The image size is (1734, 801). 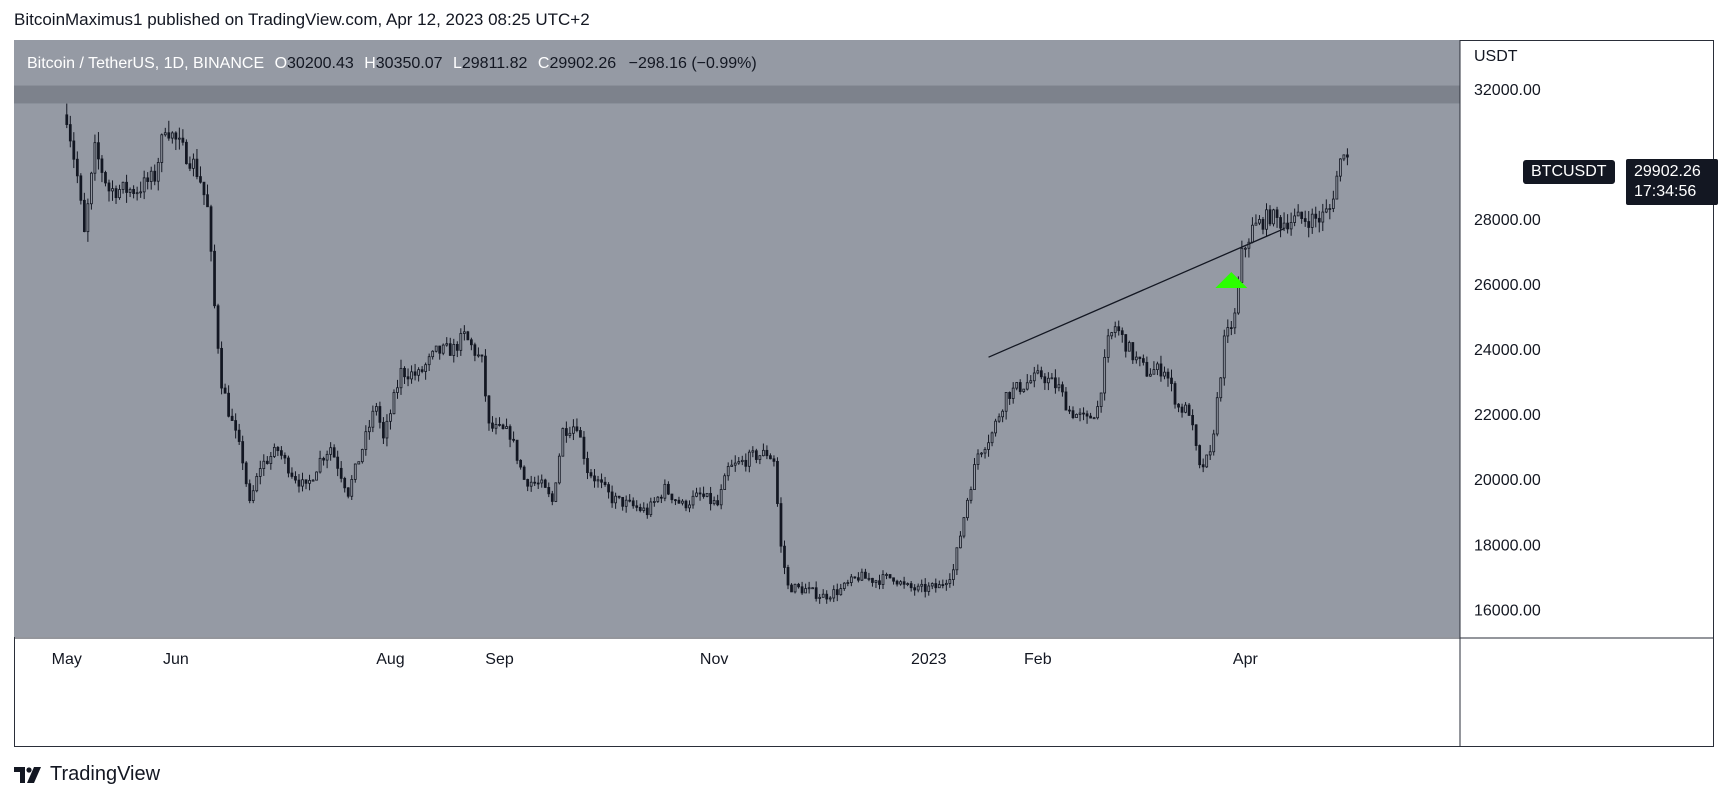 What do you see at coordinates (655, 659) in the screenshot?
I see `time-axis: May Jun Aug Sep Nov 2023 Feb Apr` at bounding box center [655, 659].